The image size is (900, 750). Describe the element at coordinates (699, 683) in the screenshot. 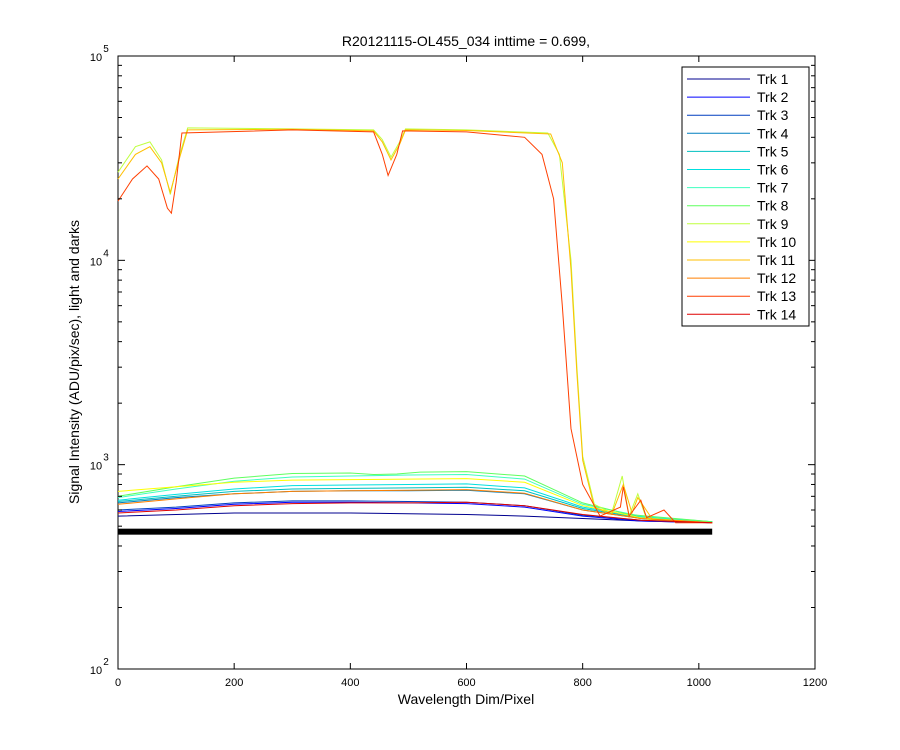

I see `x-tick-label: 1000` at that location.